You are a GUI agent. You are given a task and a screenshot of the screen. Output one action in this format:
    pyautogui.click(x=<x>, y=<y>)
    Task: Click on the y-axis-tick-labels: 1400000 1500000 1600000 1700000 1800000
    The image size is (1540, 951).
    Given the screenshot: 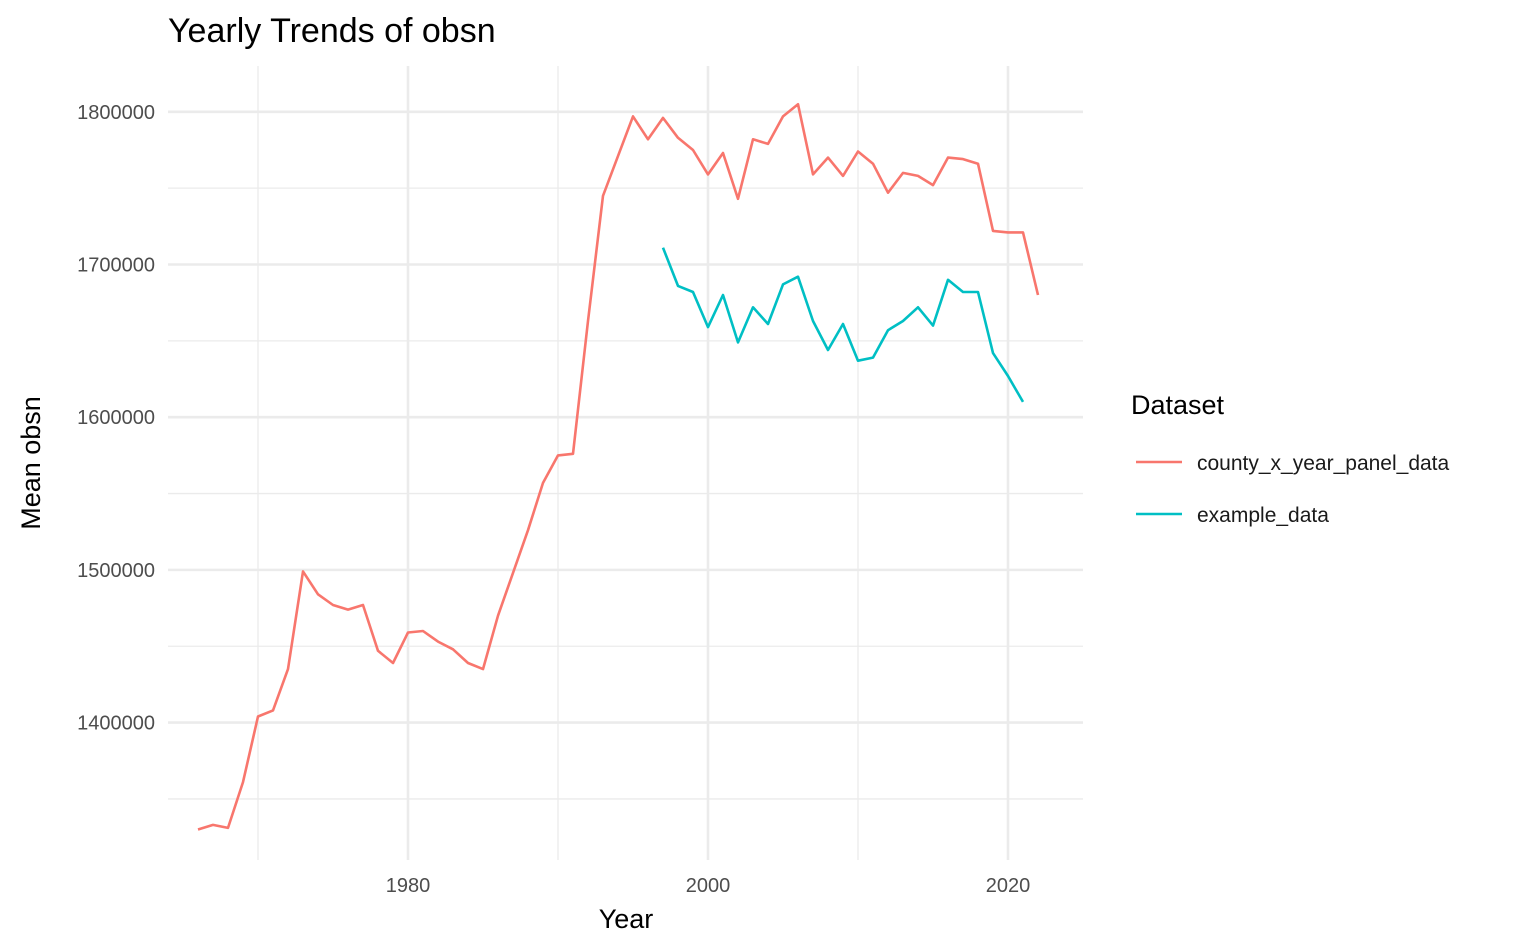 What is the action you would take?
    pyautogui.click(x=116, y=418)
    